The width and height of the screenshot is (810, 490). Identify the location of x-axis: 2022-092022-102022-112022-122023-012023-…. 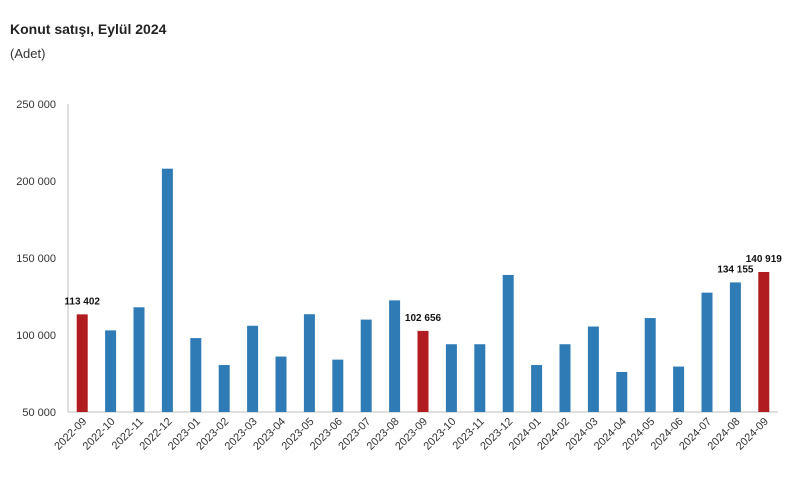
(411, 434).